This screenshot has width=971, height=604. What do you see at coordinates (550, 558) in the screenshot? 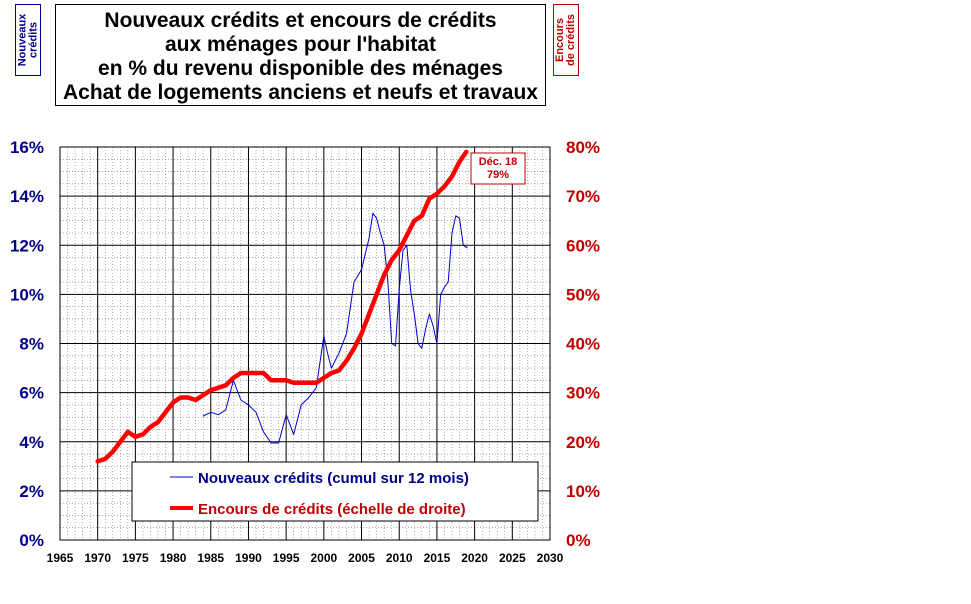
I see `x-tick-label: 2030` at bounding box center [550, 558].